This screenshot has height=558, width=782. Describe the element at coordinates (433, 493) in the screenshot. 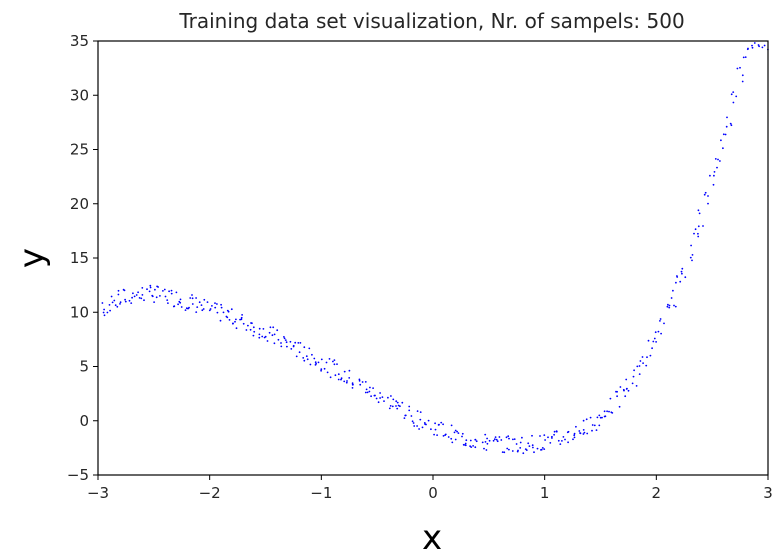

I see `x-tick-label: 0` at that location.